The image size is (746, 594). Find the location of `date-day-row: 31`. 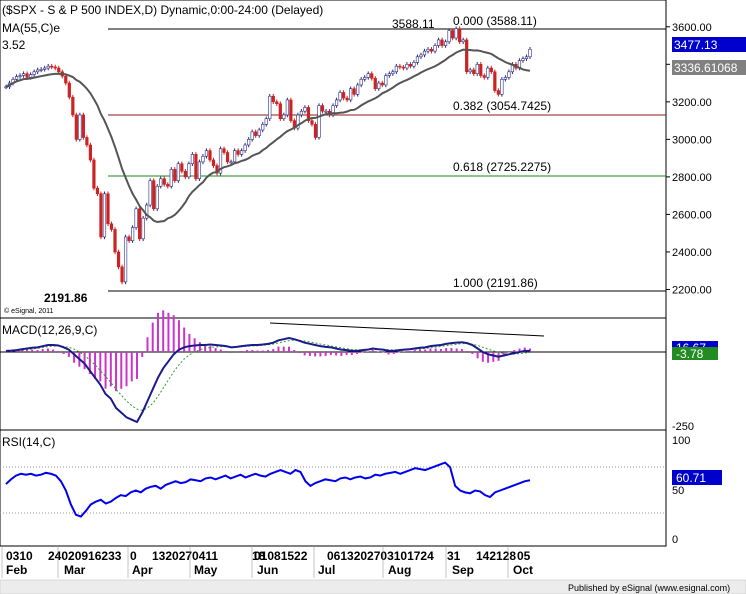

date-day-row: 31 is located at coordinates (454, 556).